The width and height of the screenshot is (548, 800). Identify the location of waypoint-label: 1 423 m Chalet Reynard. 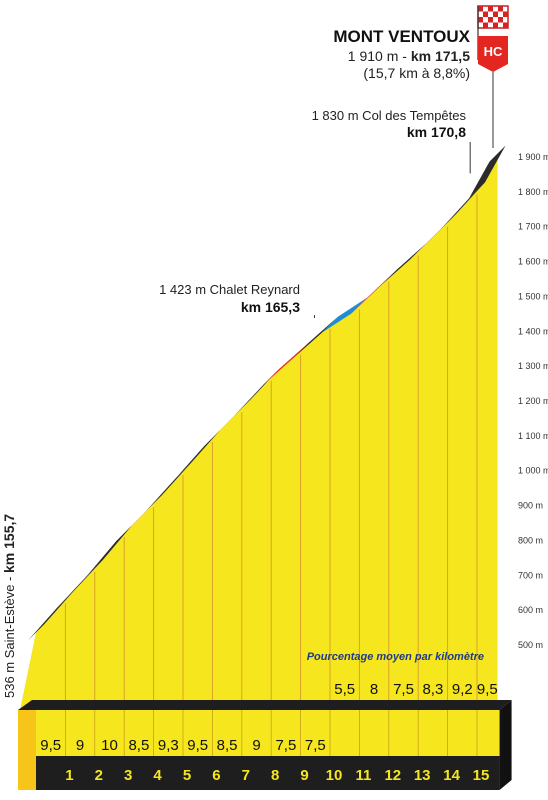
(229, 289).